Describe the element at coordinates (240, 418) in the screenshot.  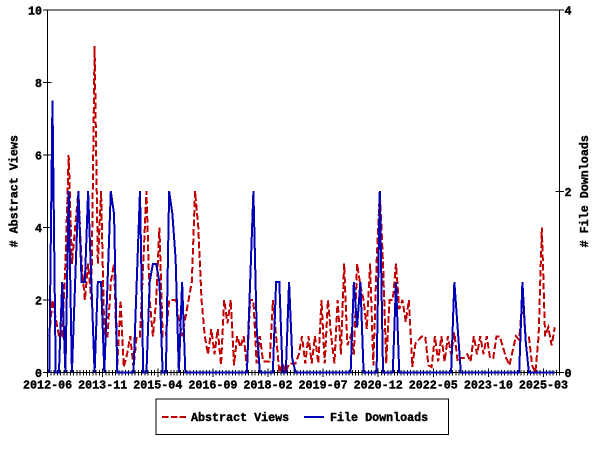
I see `svg-text: Abstract Views` at that location.